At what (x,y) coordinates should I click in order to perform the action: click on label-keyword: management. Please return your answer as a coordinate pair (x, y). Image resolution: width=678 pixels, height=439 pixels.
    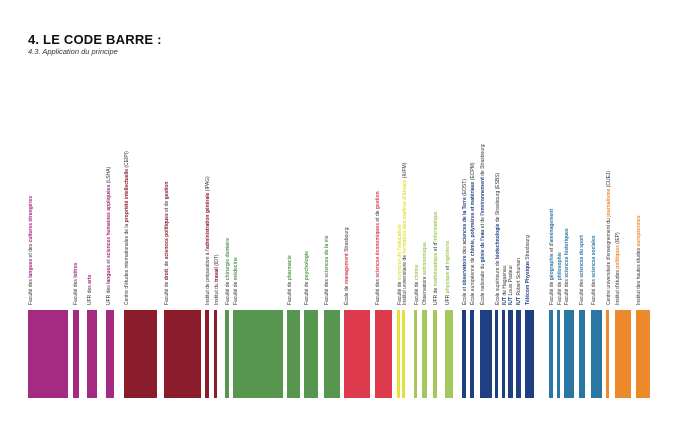
    Looking at the image, I should click on (347, 269).